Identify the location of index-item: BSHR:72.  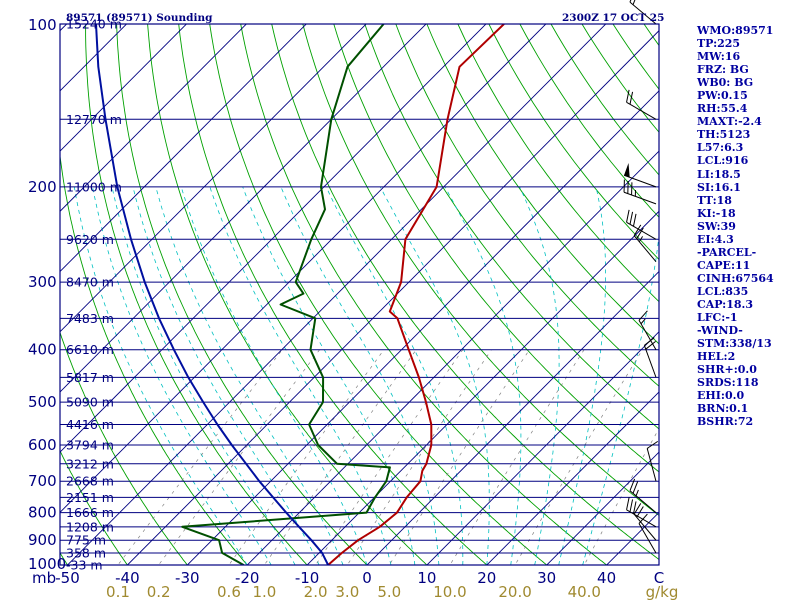
(725, 422).